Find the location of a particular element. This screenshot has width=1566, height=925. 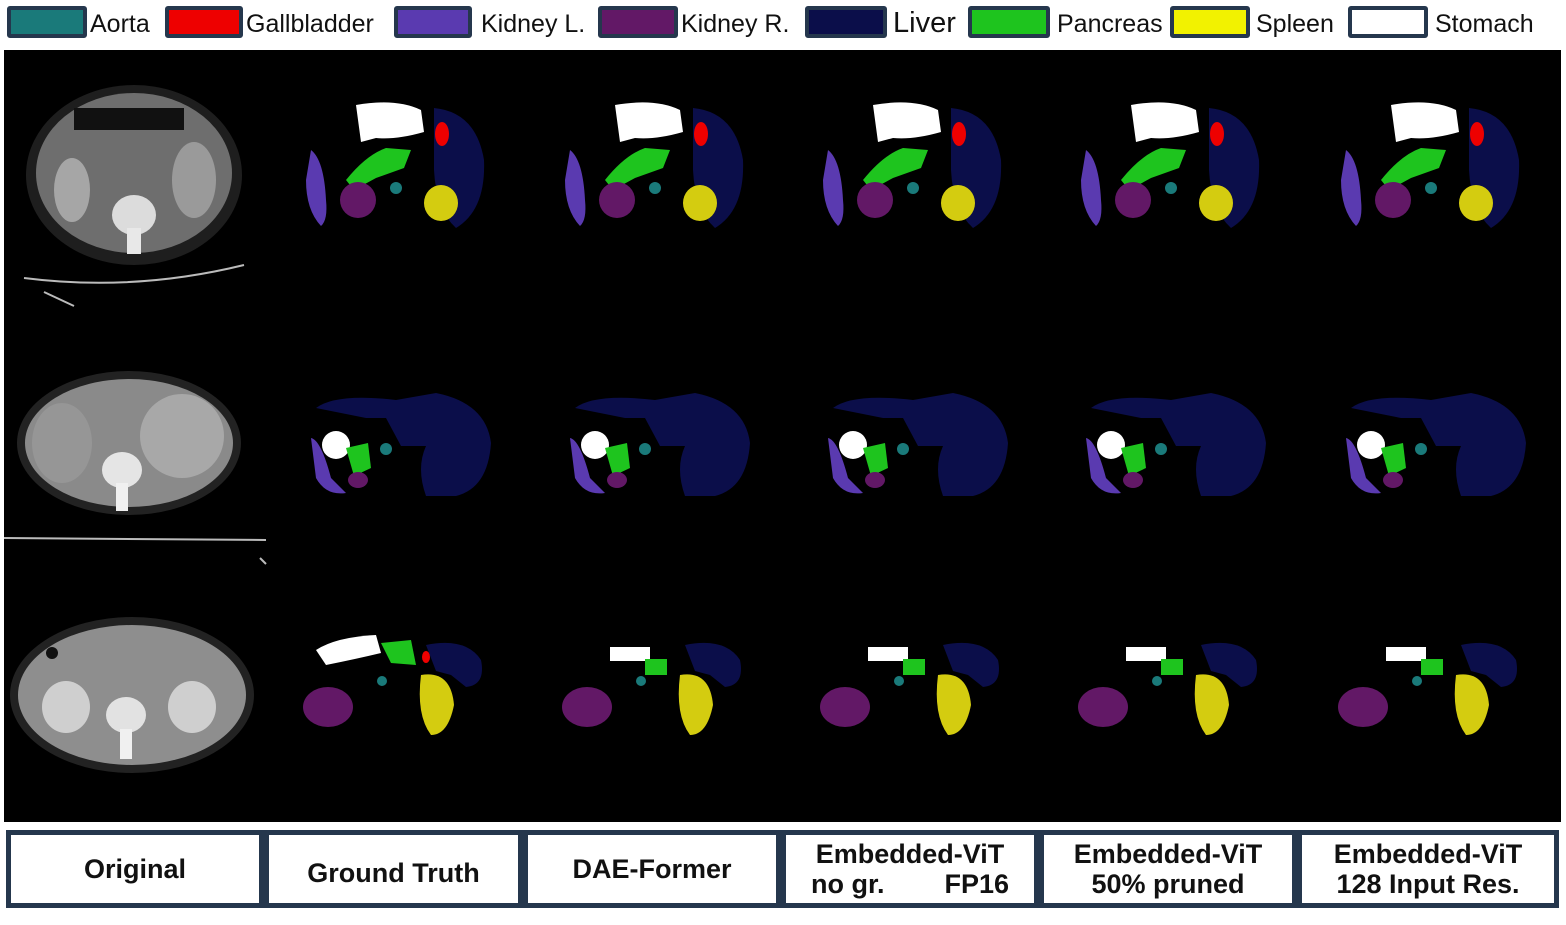

legend-label-pancreas: Pancreas is located at coordinates (1110, 24).